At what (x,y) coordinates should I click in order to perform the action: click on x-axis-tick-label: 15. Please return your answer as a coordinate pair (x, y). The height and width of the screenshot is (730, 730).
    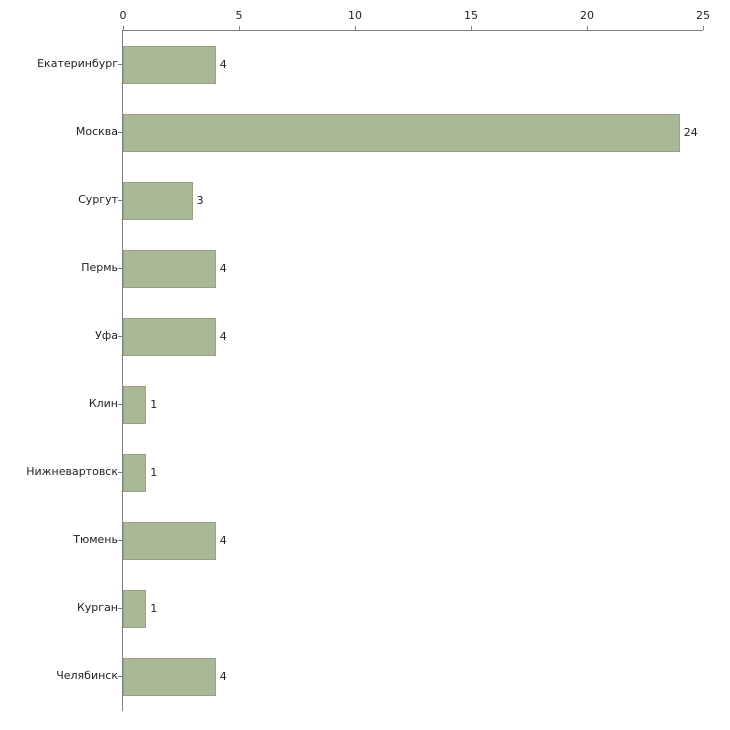
    Looking at the image, I should click on (471, 15).